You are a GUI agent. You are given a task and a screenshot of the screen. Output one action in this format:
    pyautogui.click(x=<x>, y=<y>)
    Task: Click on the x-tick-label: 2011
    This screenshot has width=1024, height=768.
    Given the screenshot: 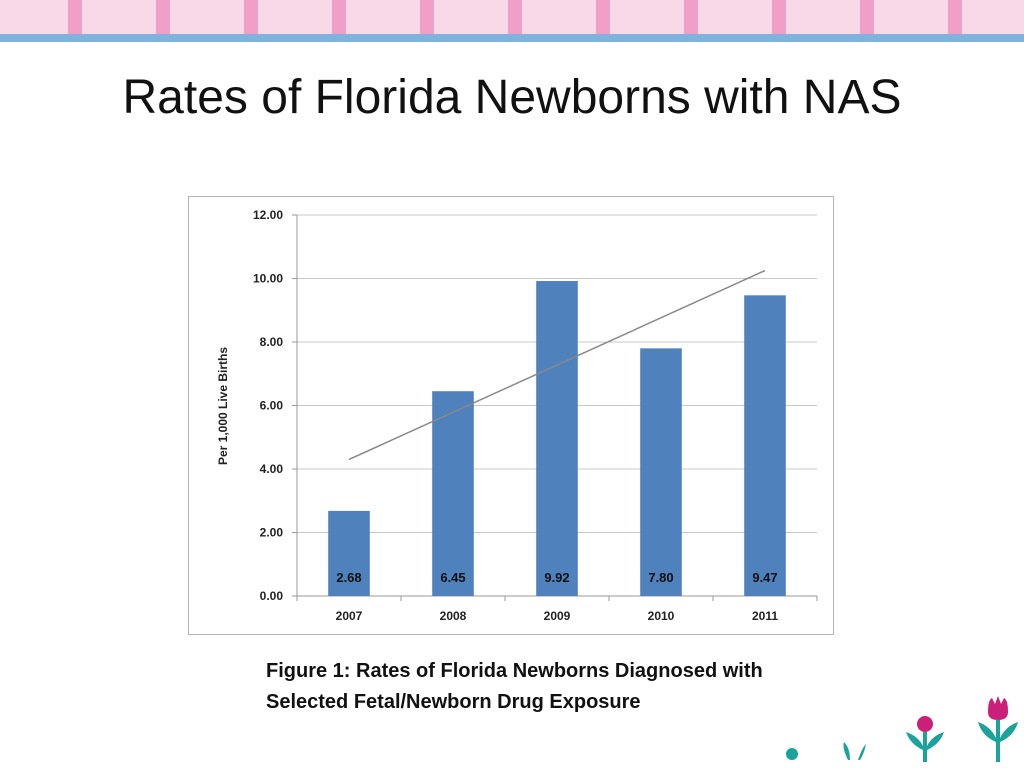 What is the action you would take?
    pyautogui.click(x=765, y=616)
    